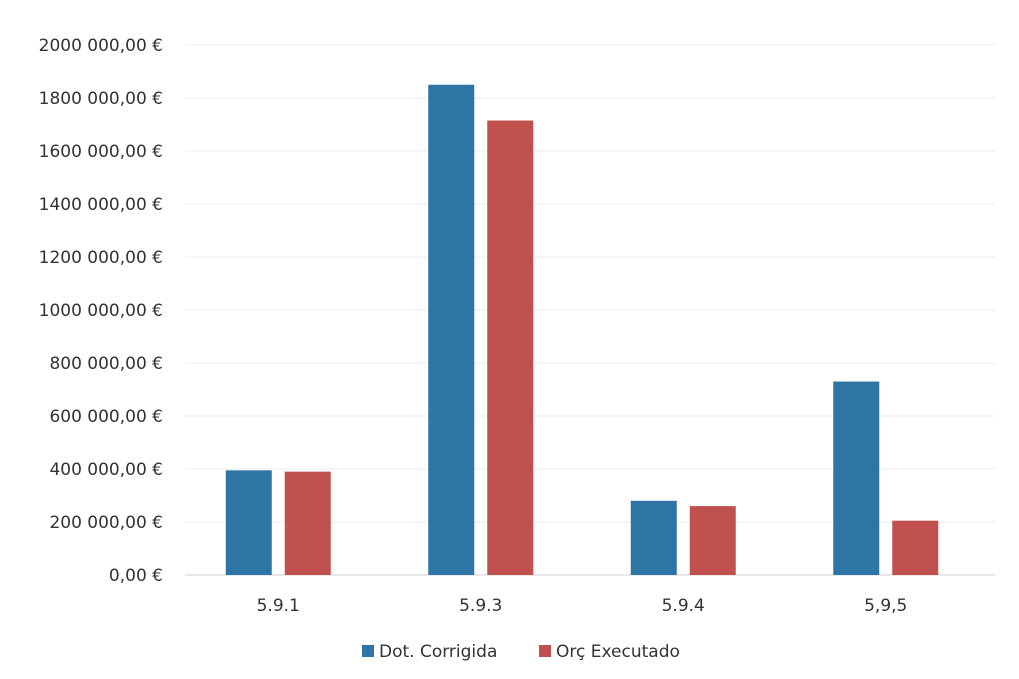  Describe the element at coordinates (101, 152) in the screenshot. I see `y-tick-label: 1600 000,00 €` at that location.